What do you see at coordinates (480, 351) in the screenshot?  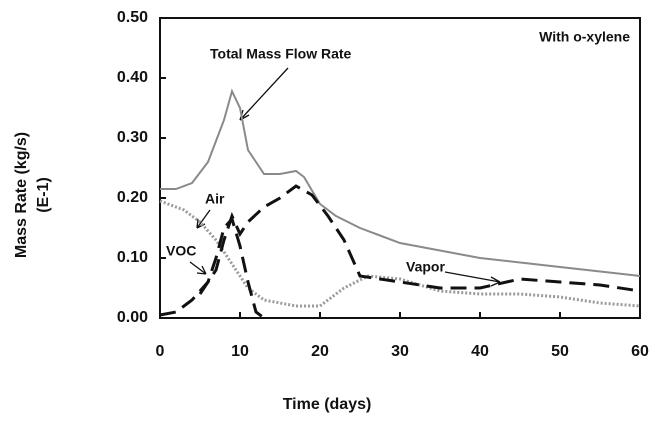 I see `x-tick-label: 40` at bounding box center [480, 351].